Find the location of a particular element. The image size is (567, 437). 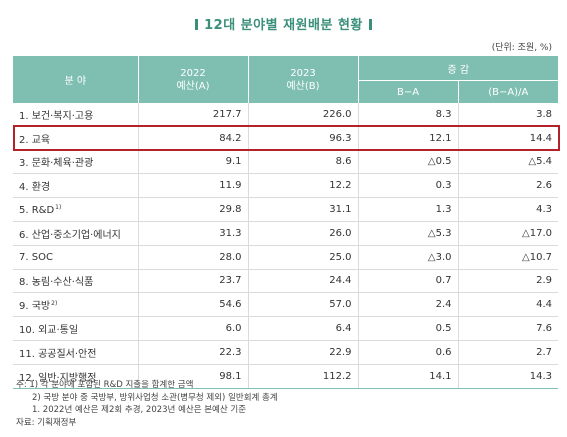

cell-2022: 11.9 is located at coordinates (192, 186).